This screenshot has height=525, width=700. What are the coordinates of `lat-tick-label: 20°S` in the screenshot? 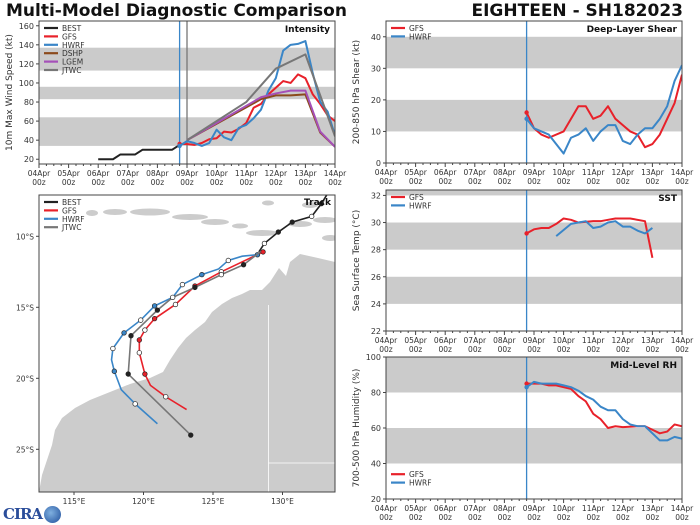 It's located at (25, 378).